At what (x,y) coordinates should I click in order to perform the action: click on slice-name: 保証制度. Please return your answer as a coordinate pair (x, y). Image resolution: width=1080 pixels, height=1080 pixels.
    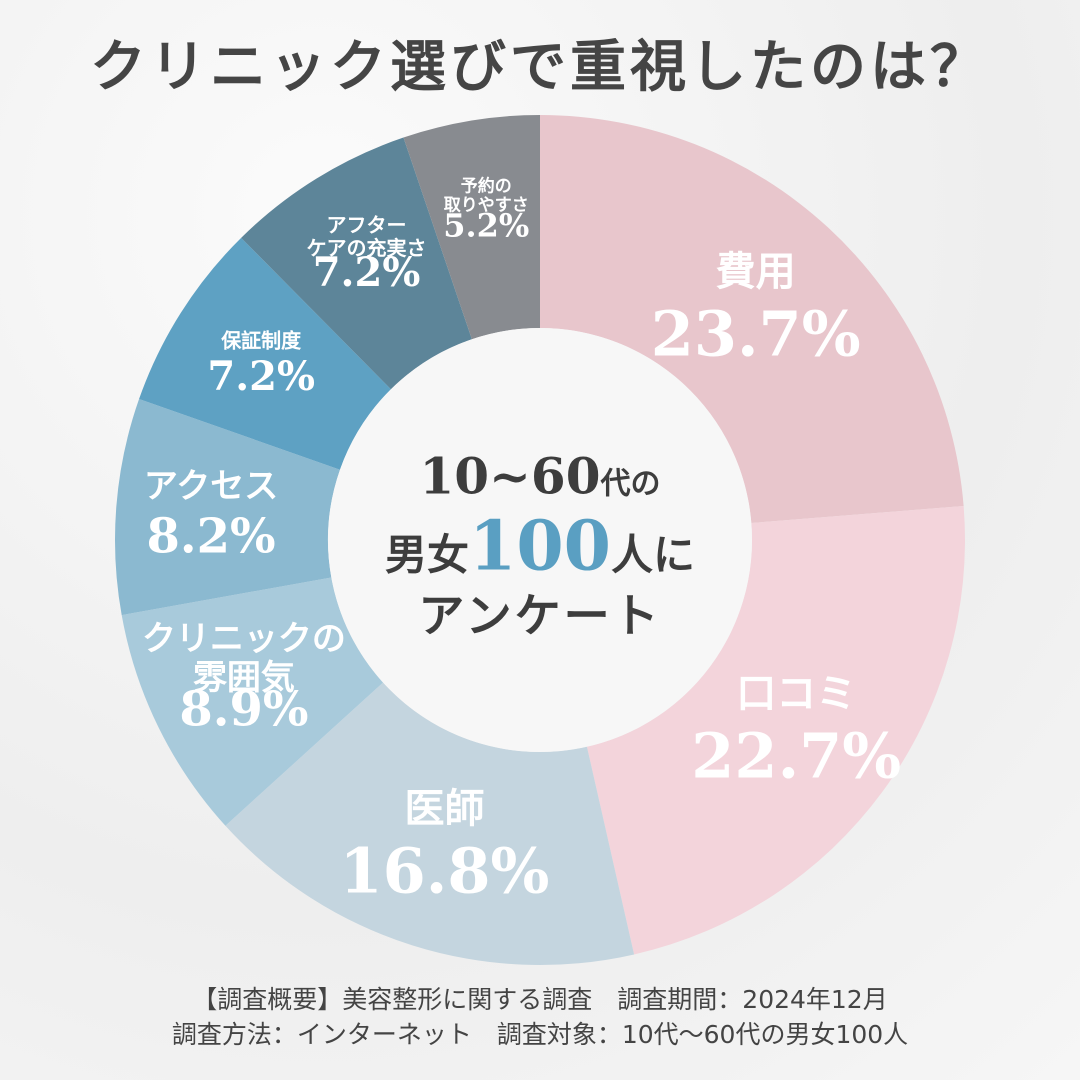
    Looking at the image, I should click on (261, 340).